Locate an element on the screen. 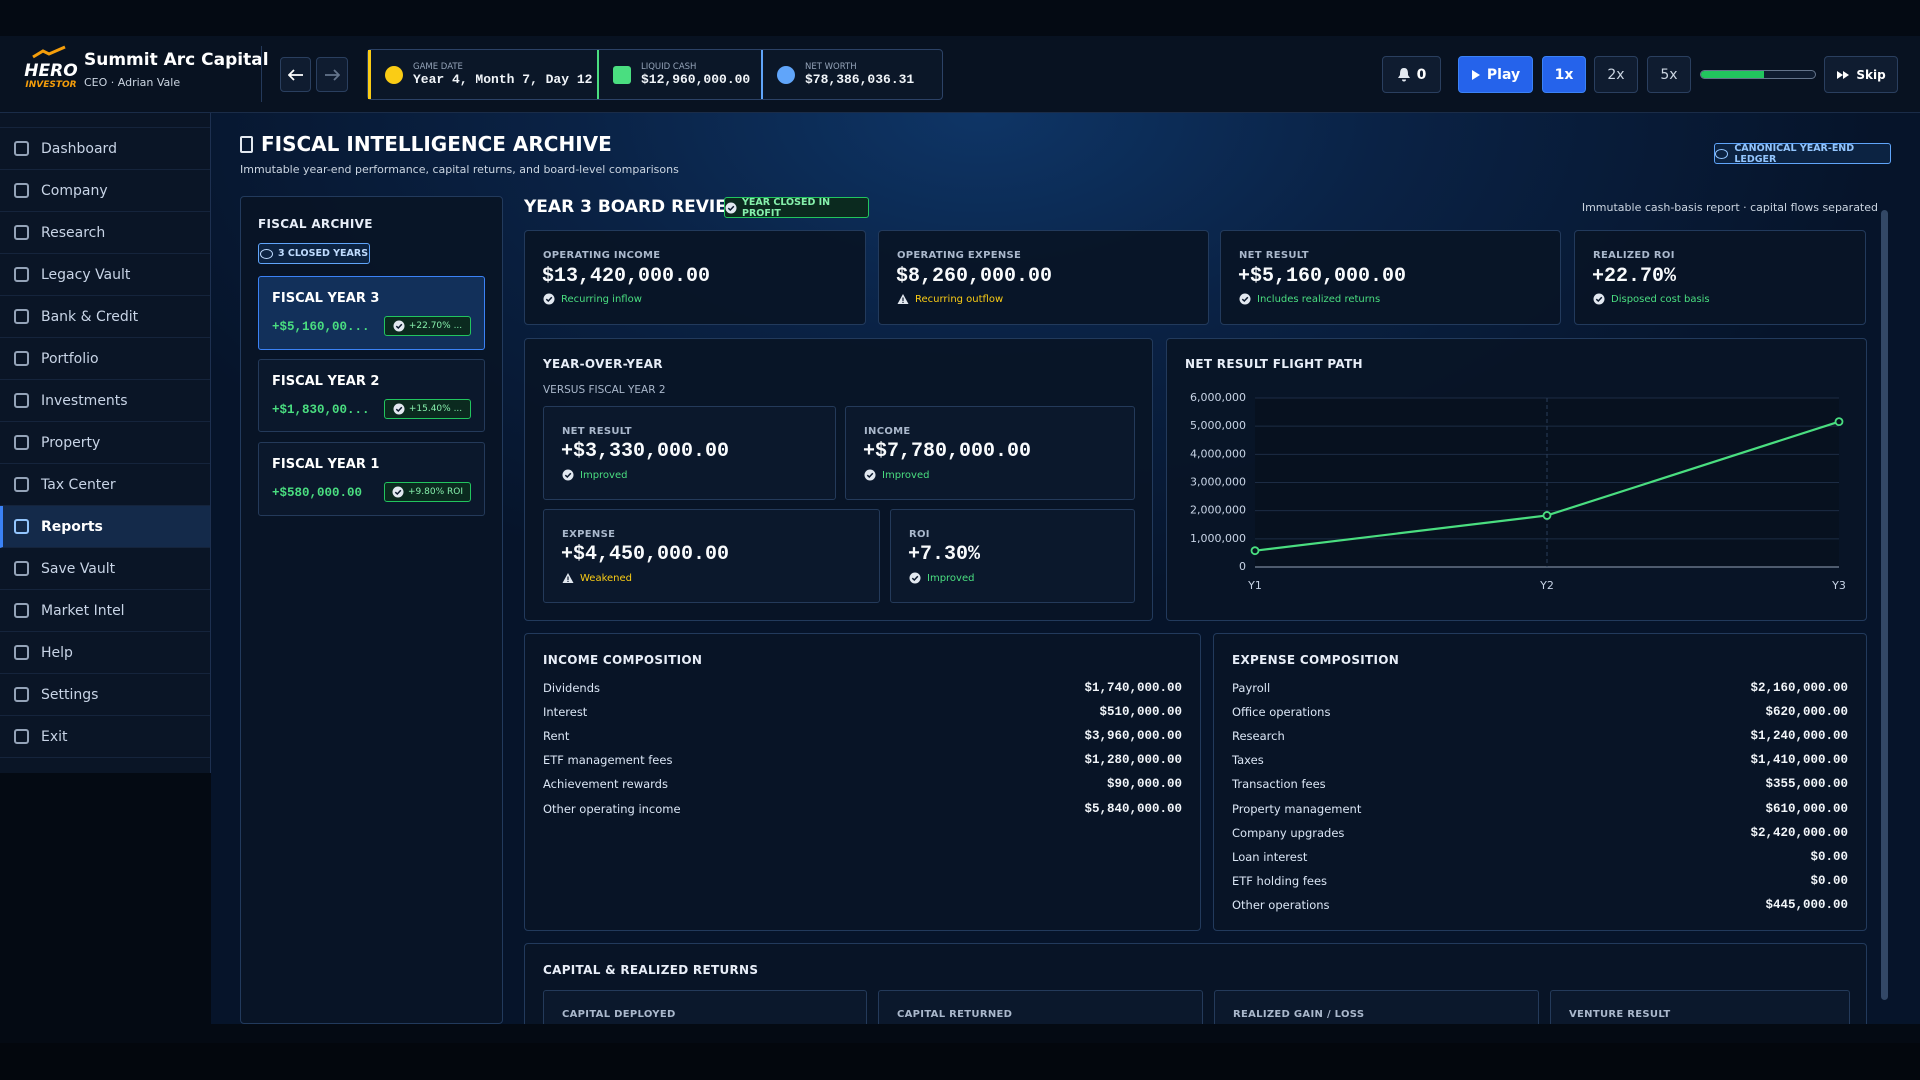 Image resolution: width=1920 pixels, height=1080 pixels. nav-item: Dashboard is located at coordinates (105, 149).